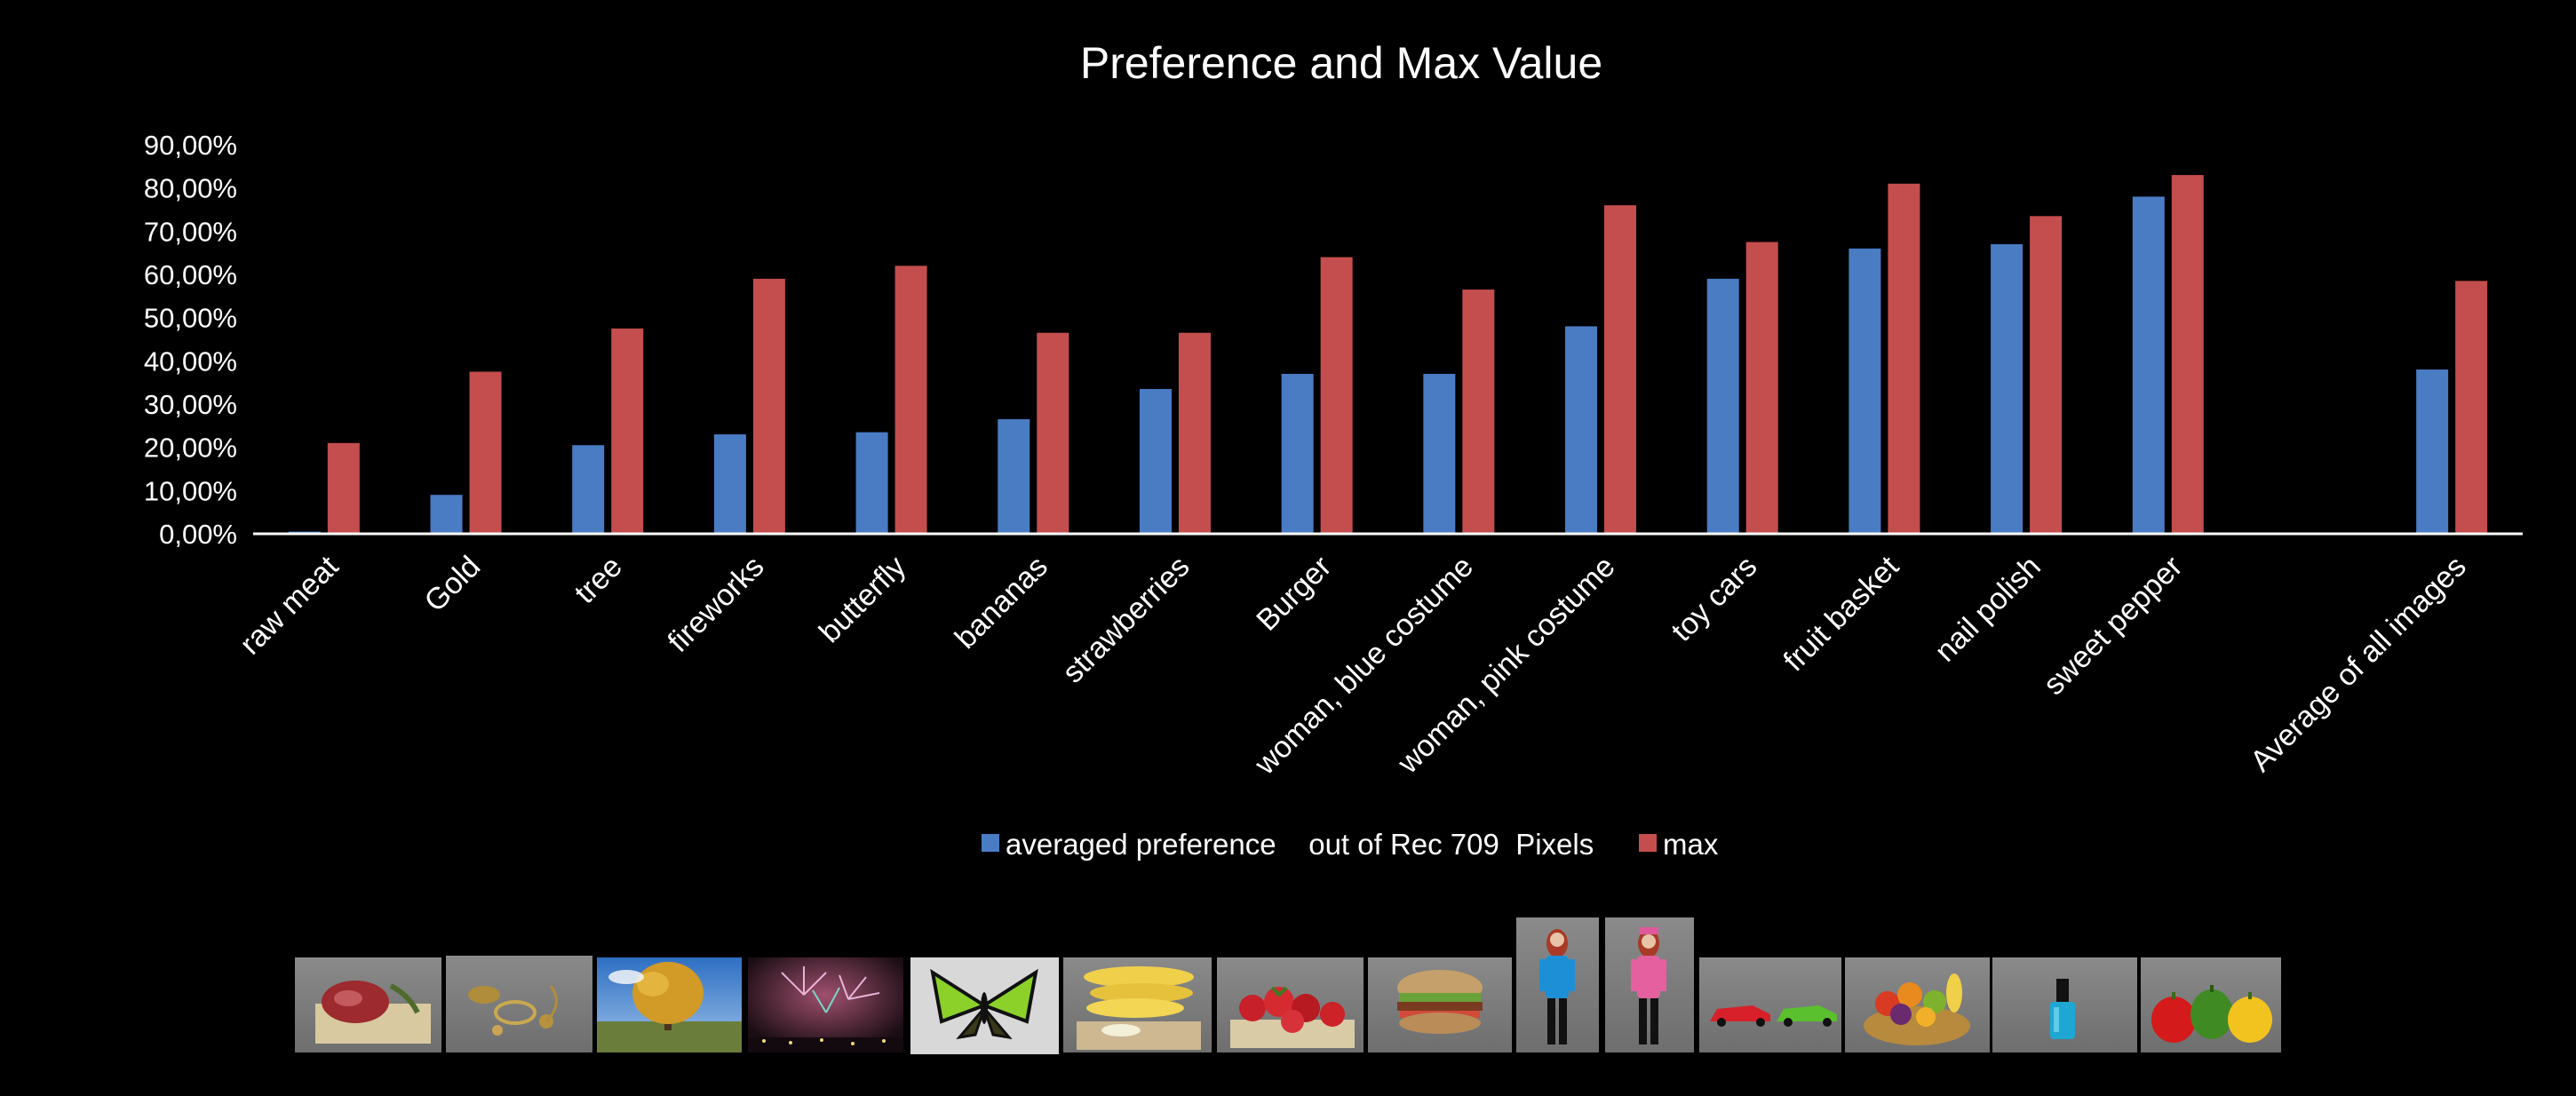 This screenshot has width=2576, height=1096. What do you see at coordinates (190, 274) in the screenshot?
I see `y-tick-label: 60,00%` at bounding box center [190, 274].